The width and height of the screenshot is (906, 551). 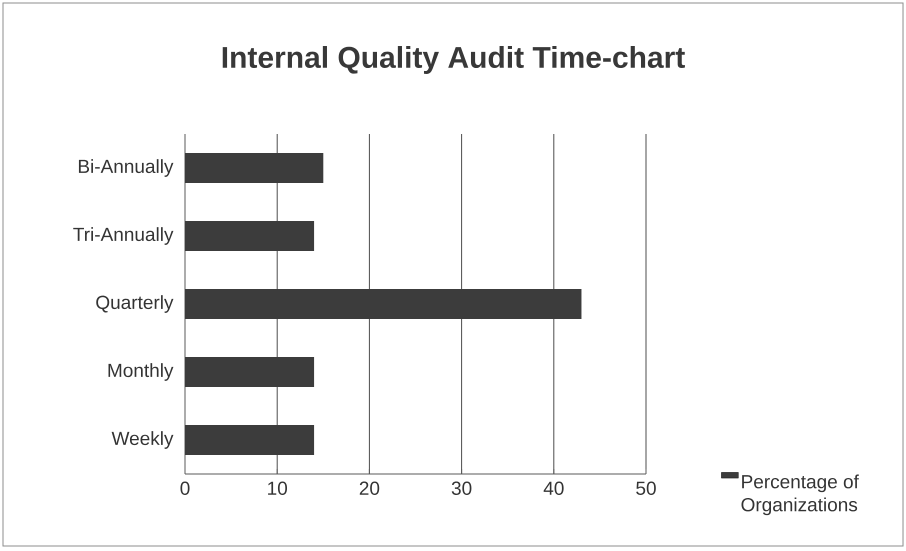 What do you see at coordinates (370, 488) in the screenshot?
I see `x-tick-label: 20` at bounding box center [370, 488].